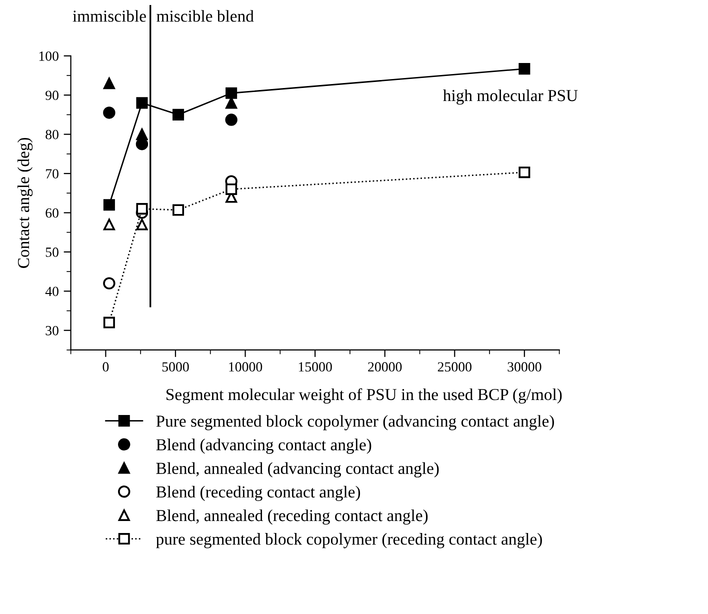 The image size is (708, 614). Describe the element at coordinates (292, 517) in the screenshot. I see `legend-label: Blend, annealed (receding contact angle)` at that location.